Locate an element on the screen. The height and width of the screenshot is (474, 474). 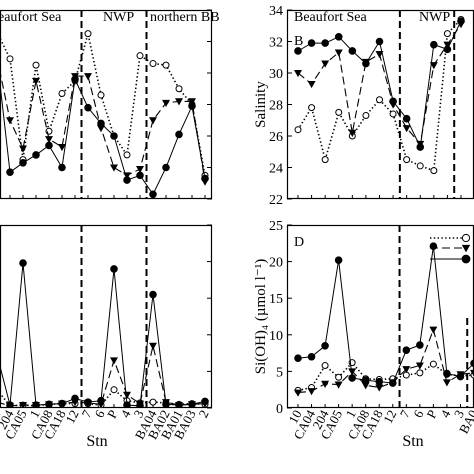
y-tick-label: 15 is located at coordinates (276, 299).